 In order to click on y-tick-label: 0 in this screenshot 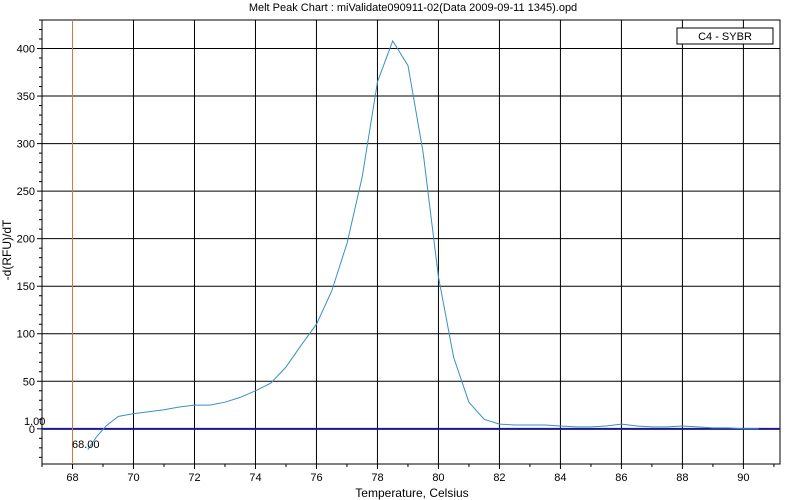, I will do `click(32, 430)`.